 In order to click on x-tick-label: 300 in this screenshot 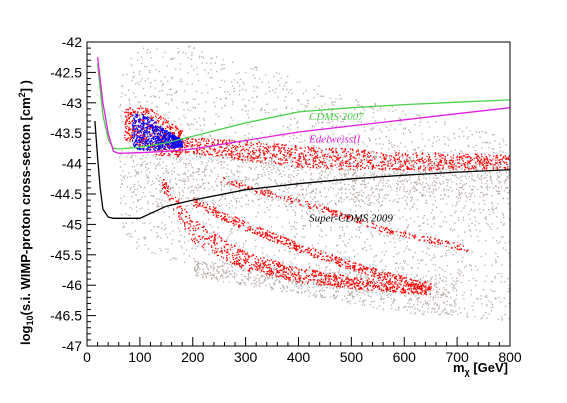, I will do `click(246, 357)`.